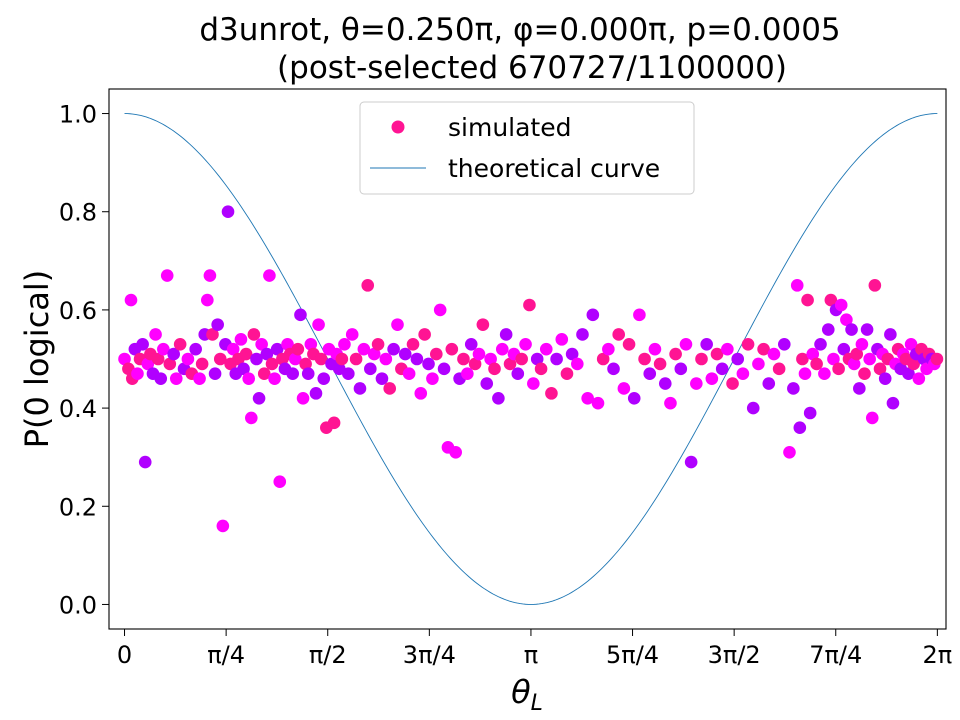  What do you see at coordinates (226, 655) in the screenshot?
I see `x-tick-label: π/4` at bounding box center [226, 655].